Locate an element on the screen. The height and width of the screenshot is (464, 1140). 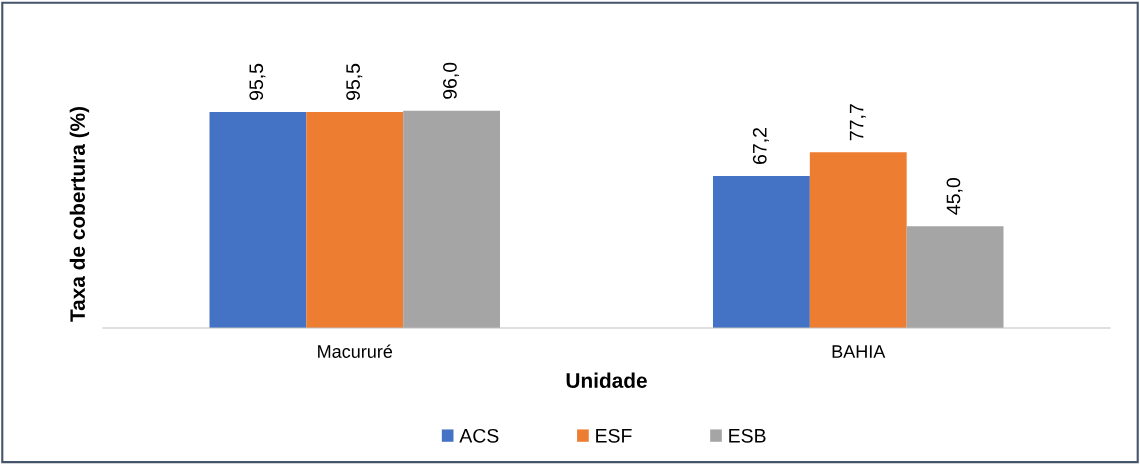
legend-label: ACS is located at coordinates (479, 435).